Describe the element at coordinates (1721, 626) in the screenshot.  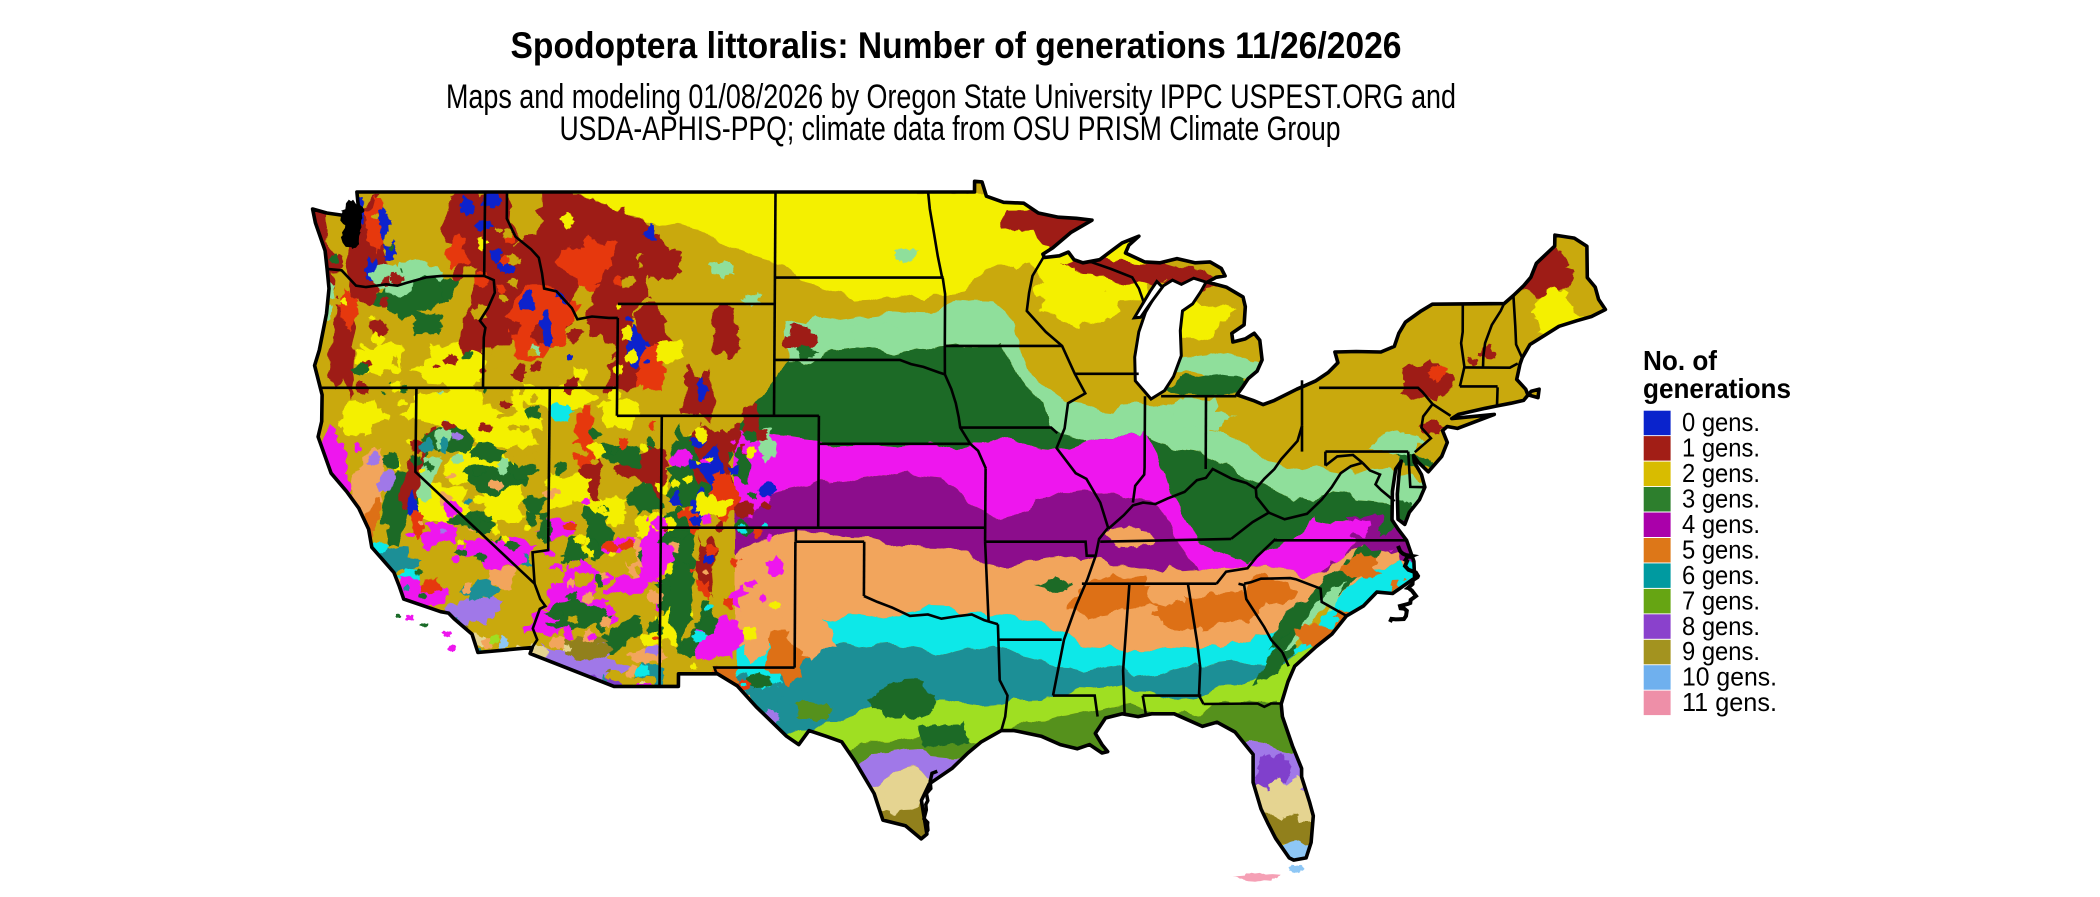
I see `svg-text: 8 gens.` at that location.